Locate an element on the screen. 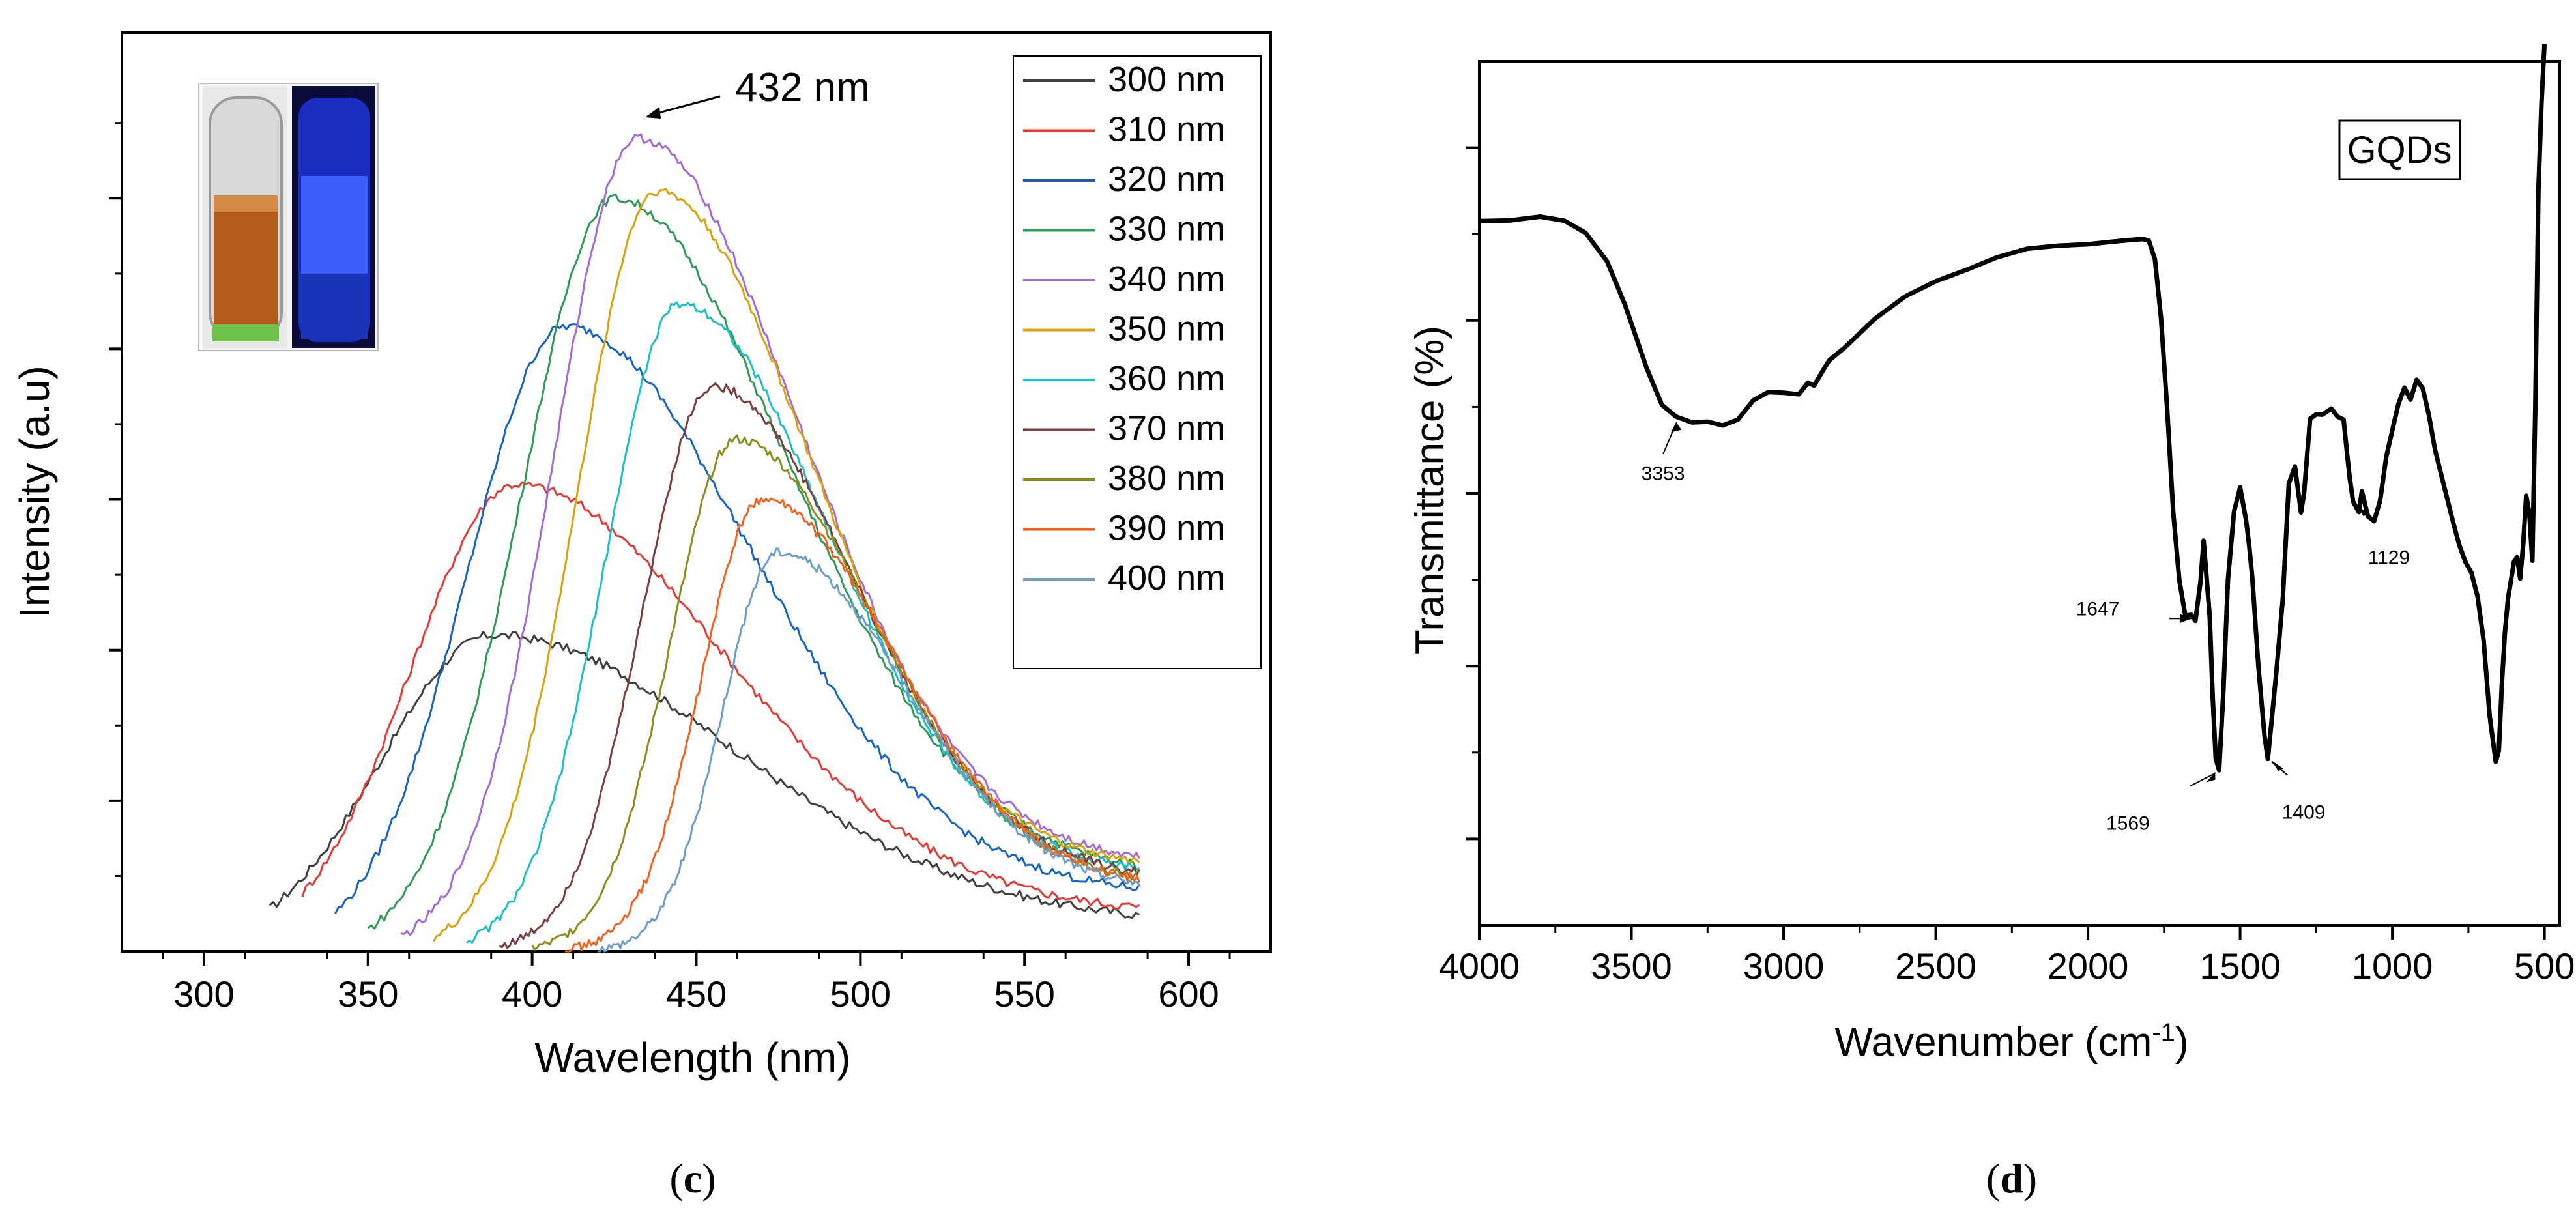  panel-d-x-axis-label-main: Wavenumber (cm is located at coordinates (1993, 1042).